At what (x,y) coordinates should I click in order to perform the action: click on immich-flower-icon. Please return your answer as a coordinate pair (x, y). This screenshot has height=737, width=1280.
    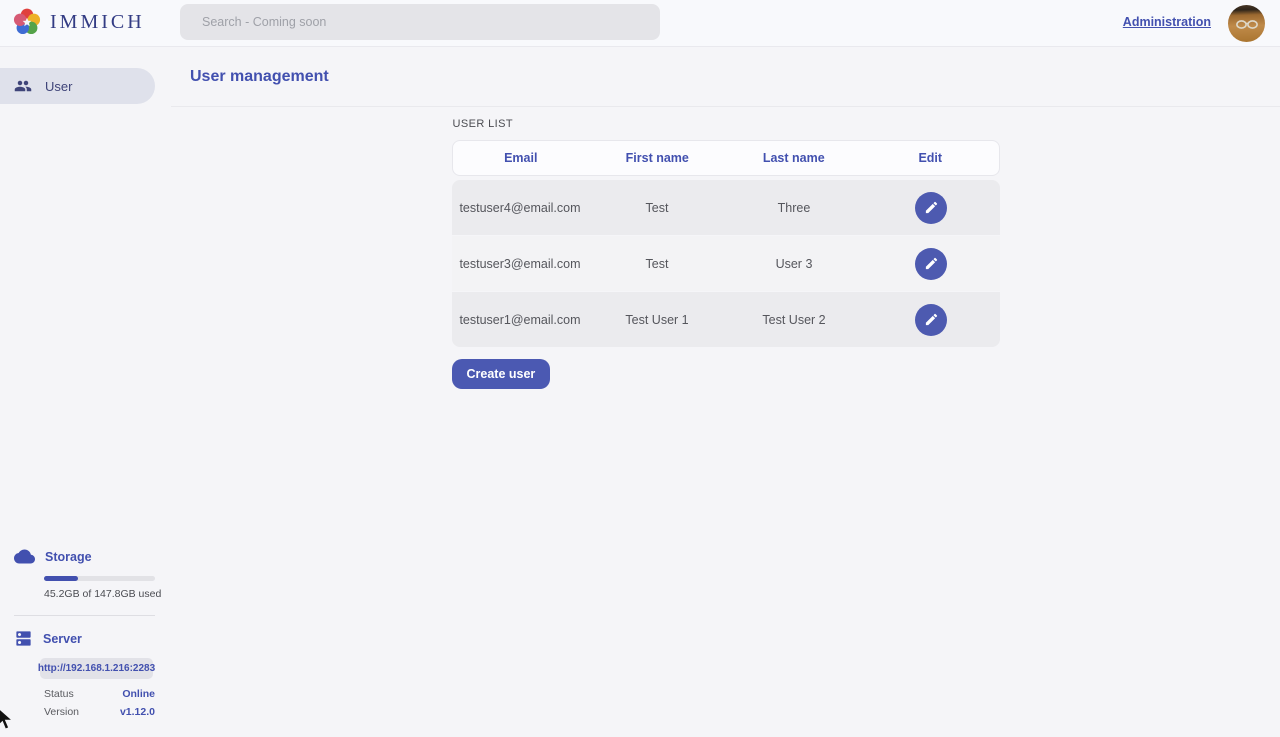
    Looking at the image, I should click on (27, 22).